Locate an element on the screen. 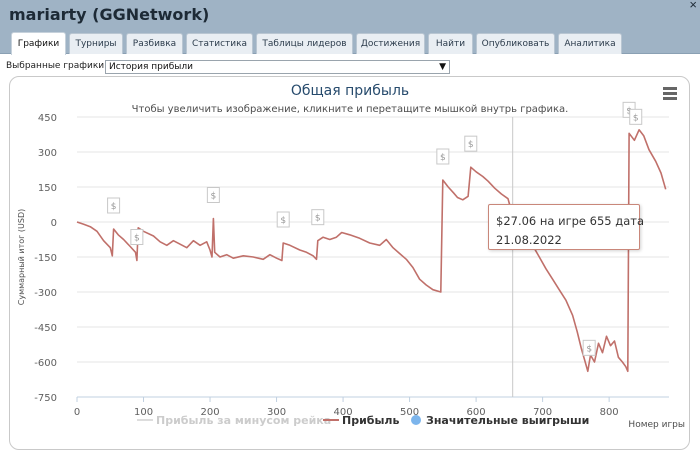 This screenshot has width=700, height=462. graph-select-value: История прибыли is located at coordinates (151, 67).